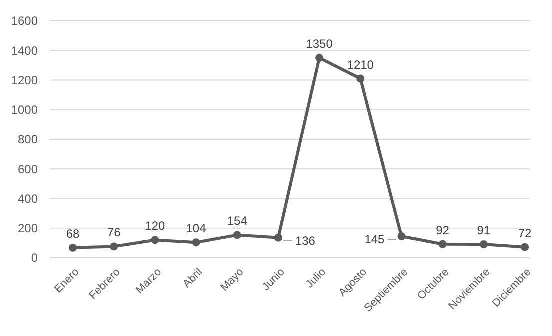 This screenshot has height=336, width=552. I want to click on x-tick-label: Julio, so click(316, 278).